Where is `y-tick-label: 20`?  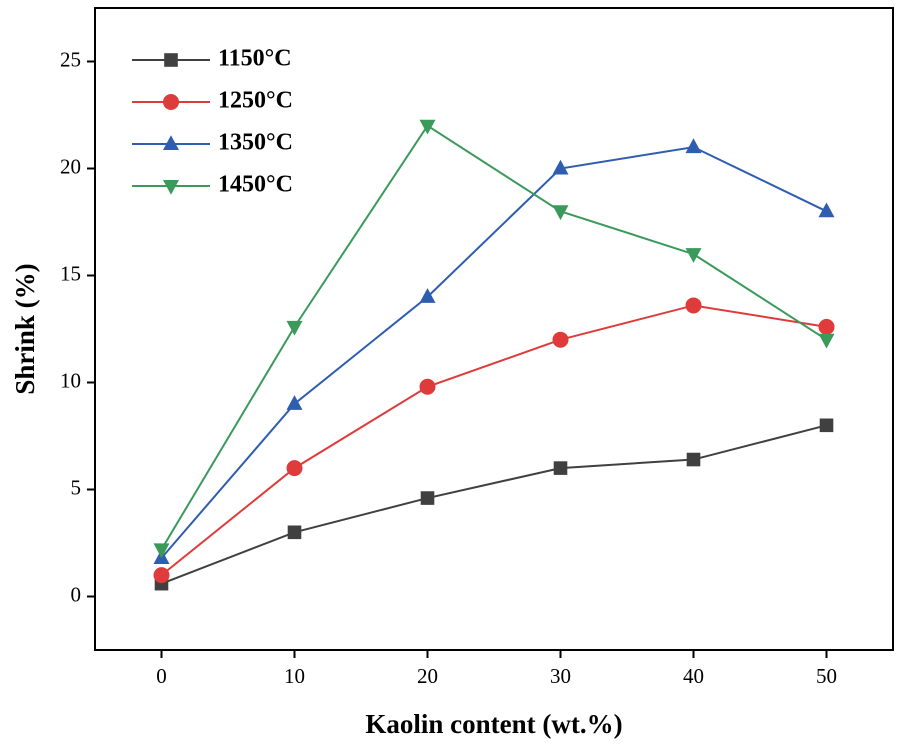
y-tick-label: 20 is located at coordinates (70, 166).